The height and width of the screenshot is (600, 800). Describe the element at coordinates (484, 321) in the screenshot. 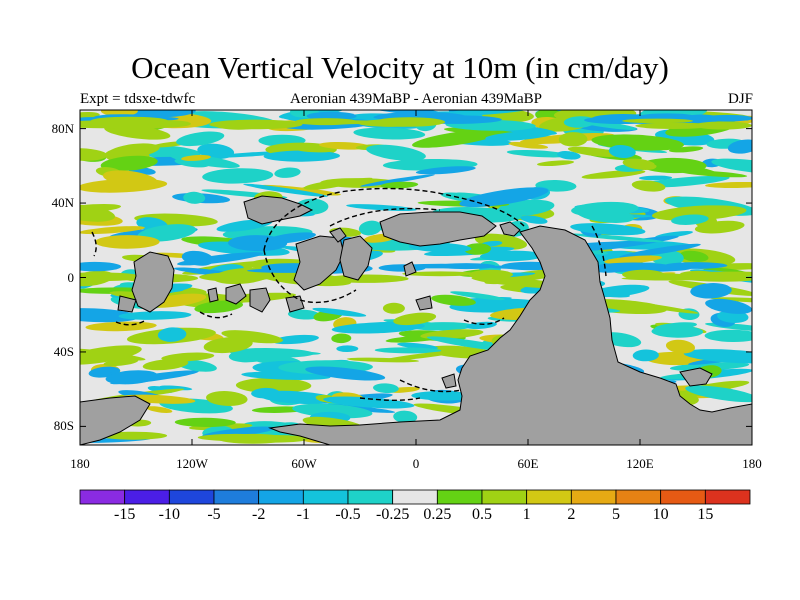

I see `shelf-contour-mid` at that location.